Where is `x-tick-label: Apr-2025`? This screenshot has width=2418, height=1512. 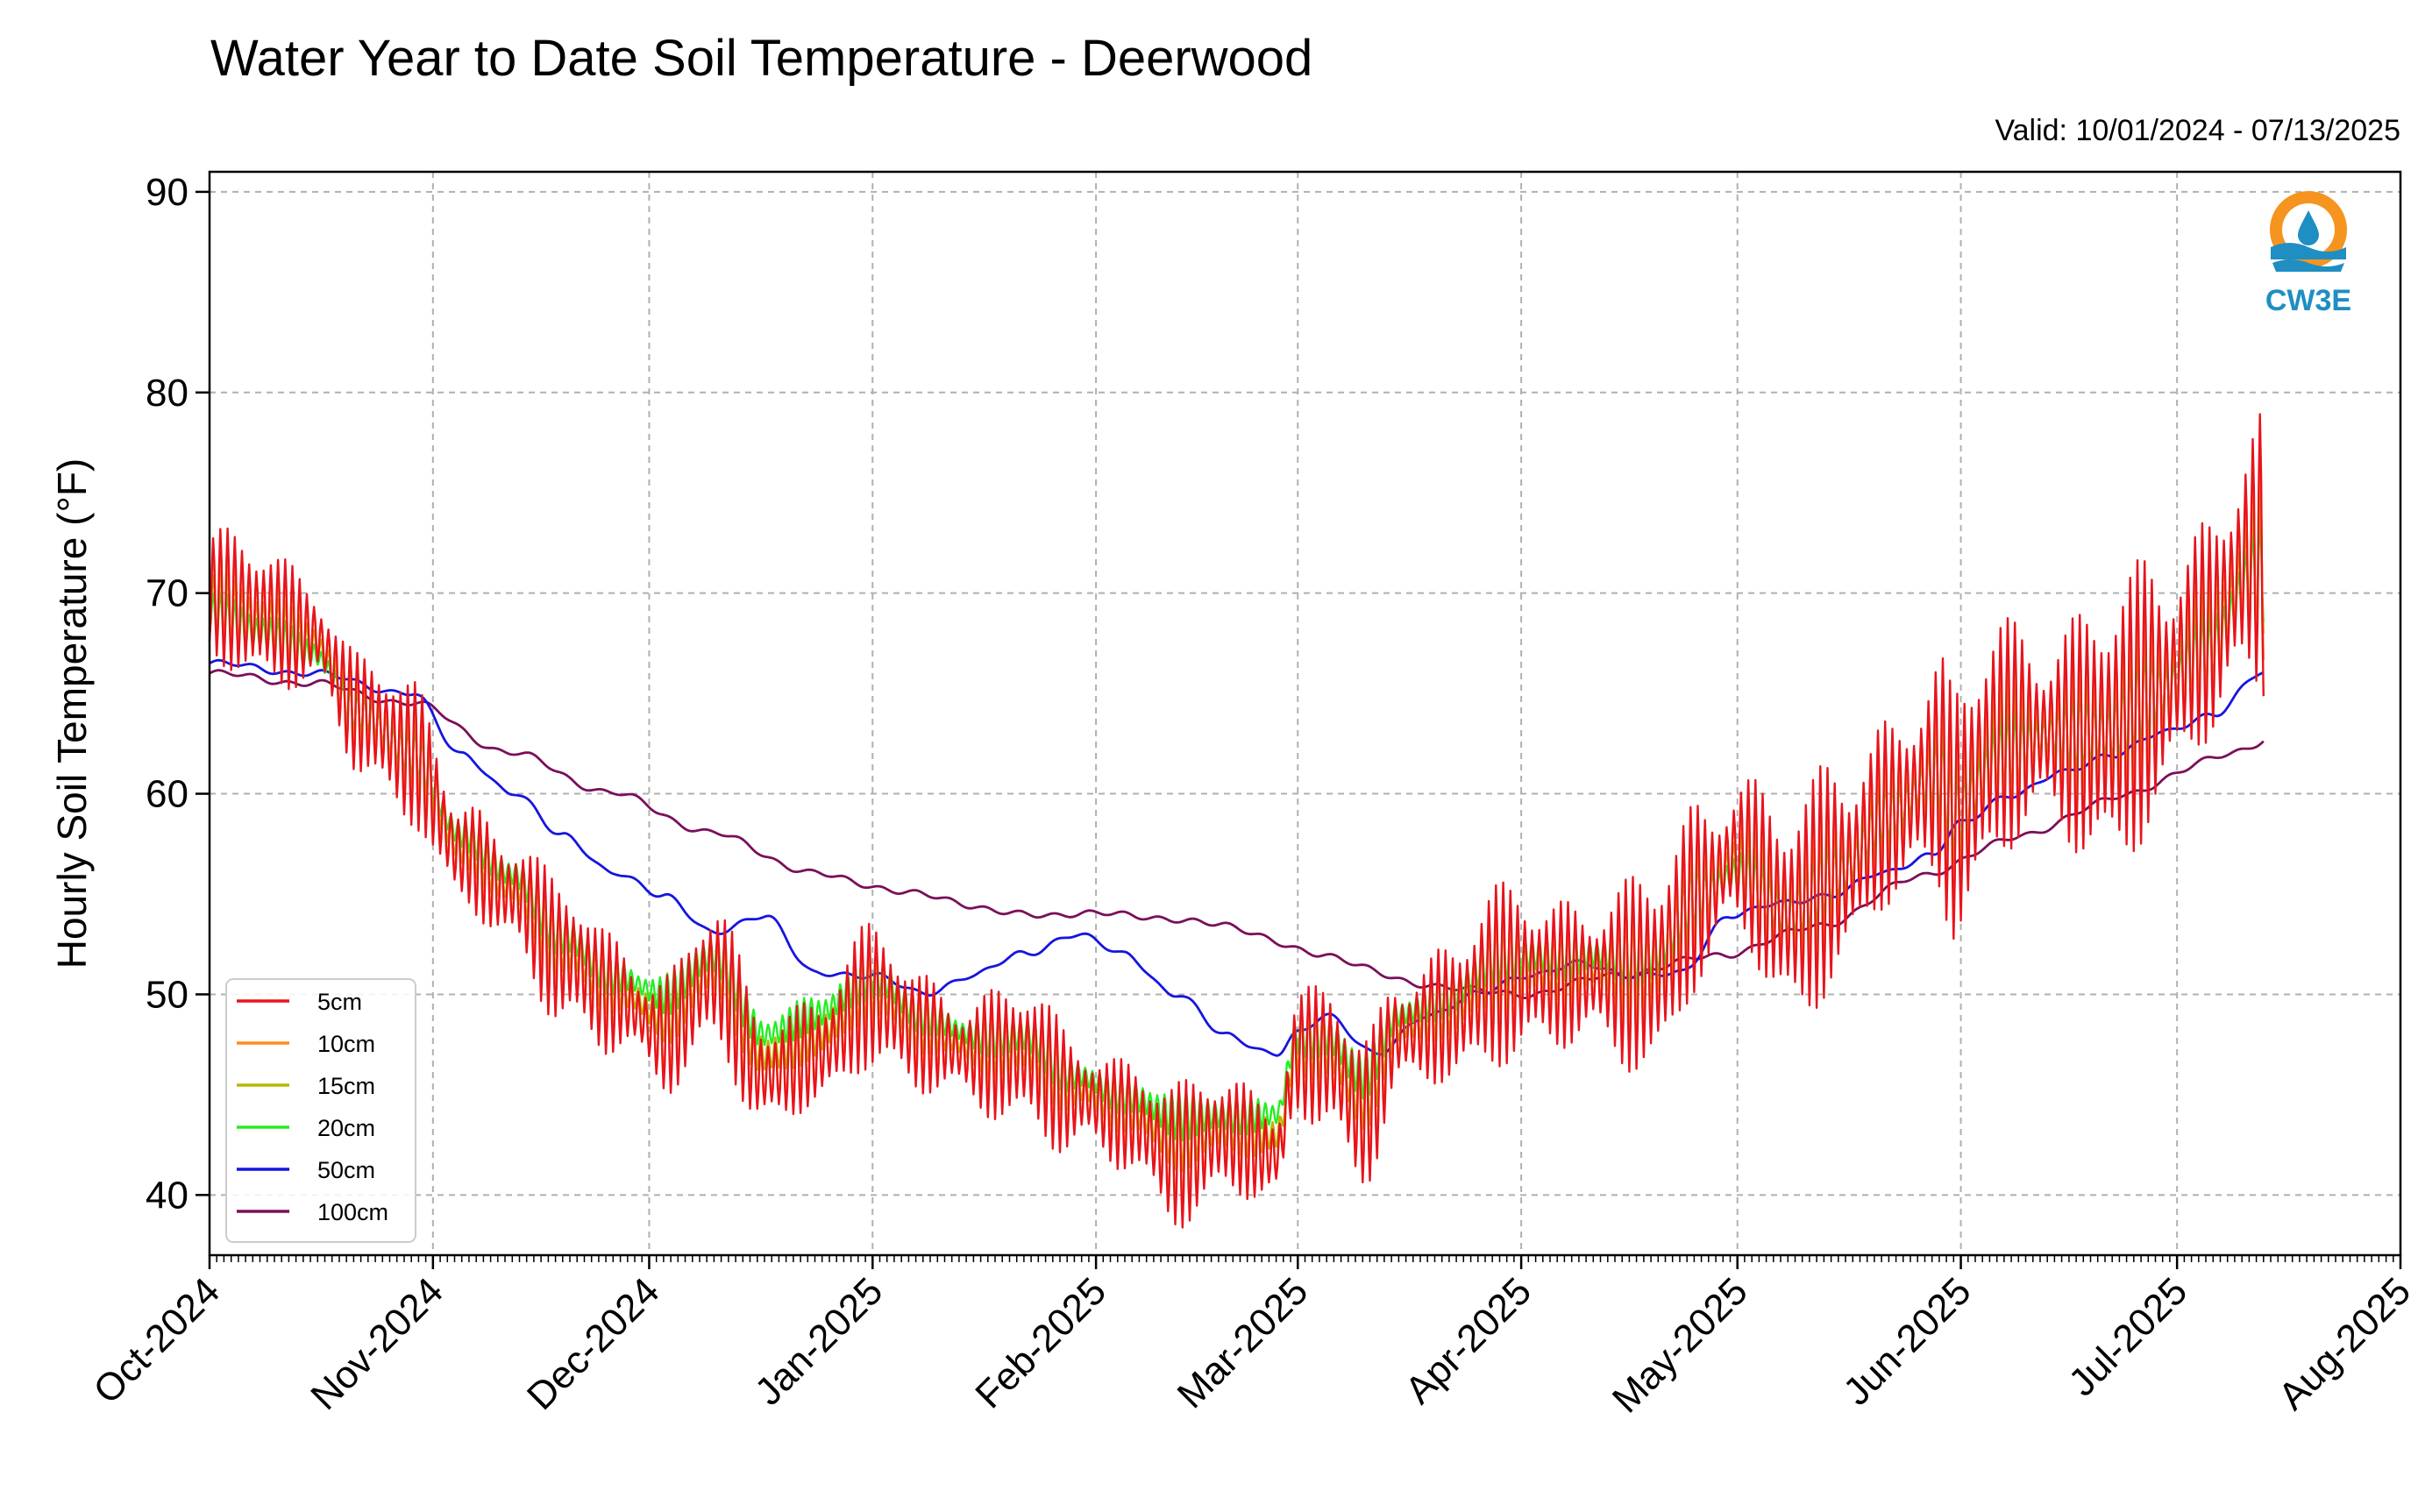 x-tick-label: Apr-2025 is located at coordinates (1468, 1340).